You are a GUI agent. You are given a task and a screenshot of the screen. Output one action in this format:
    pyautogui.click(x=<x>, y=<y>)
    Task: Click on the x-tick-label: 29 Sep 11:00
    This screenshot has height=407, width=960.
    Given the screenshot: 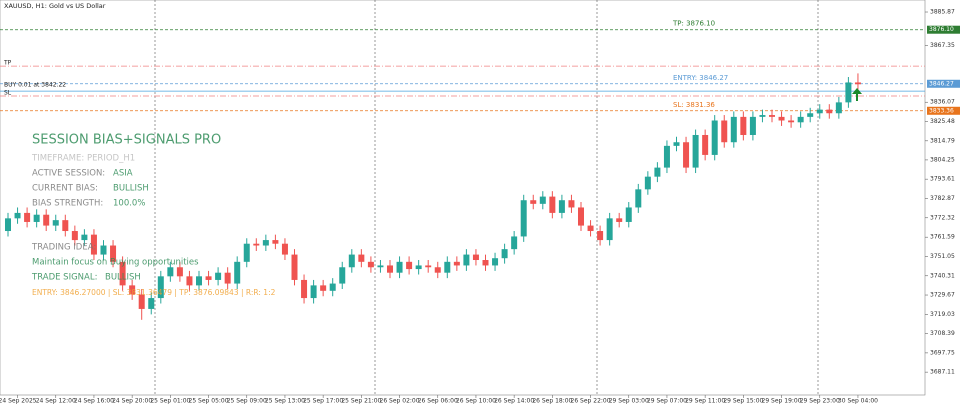 What is the action you would take?
    pyautogui.click(x=705, y=401)
    